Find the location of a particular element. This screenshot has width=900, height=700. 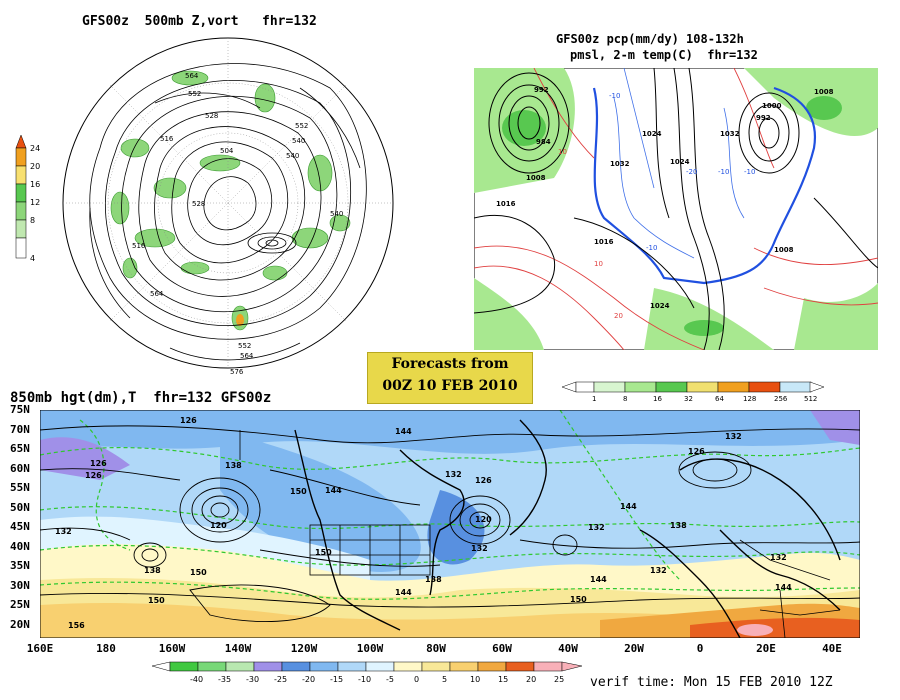

panel-pop-title-1: GFS00z pcp(mm/dy) 108-132h is located at coordinates (650, 39).